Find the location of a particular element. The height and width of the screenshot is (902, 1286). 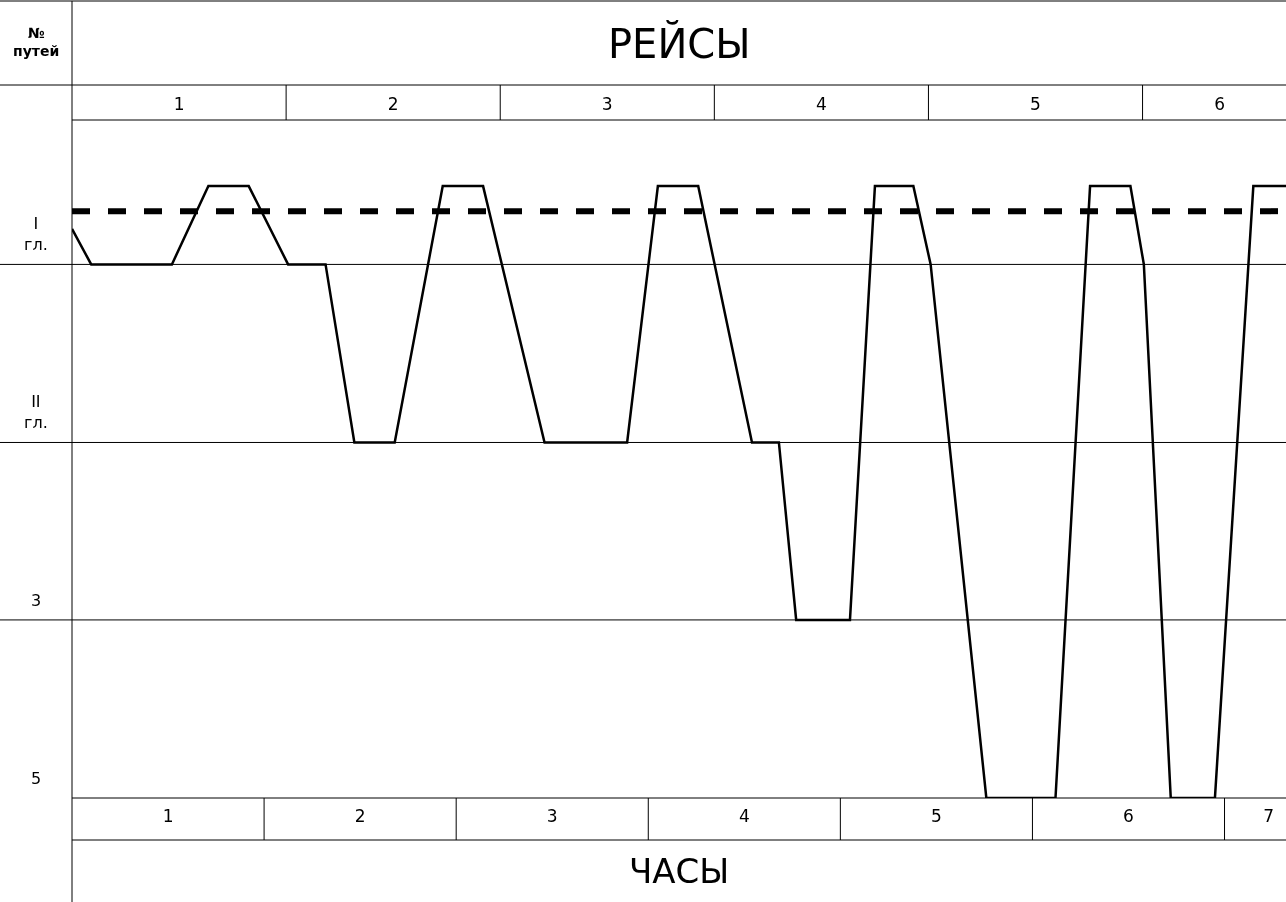

text: 5 is located at coordinates (36, 778).